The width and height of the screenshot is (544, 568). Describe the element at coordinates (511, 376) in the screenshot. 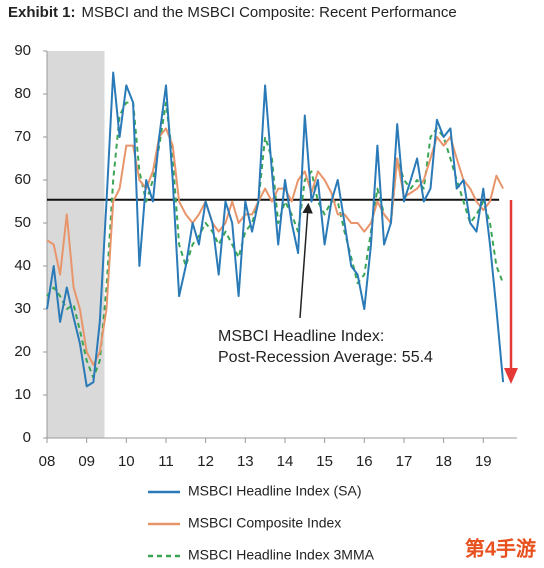

I see `decline-arrowhead` at that location.